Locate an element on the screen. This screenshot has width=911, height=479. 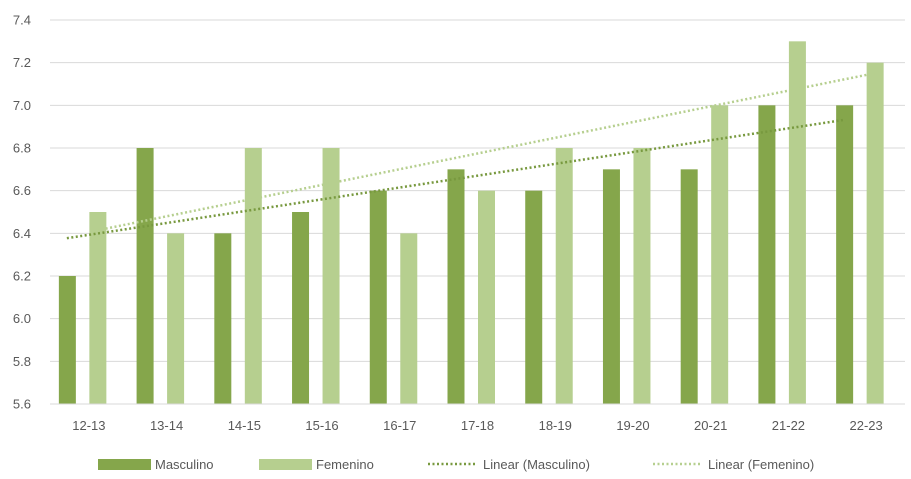
x-tick-label: 17-18 is located at coordinates (477, 425).